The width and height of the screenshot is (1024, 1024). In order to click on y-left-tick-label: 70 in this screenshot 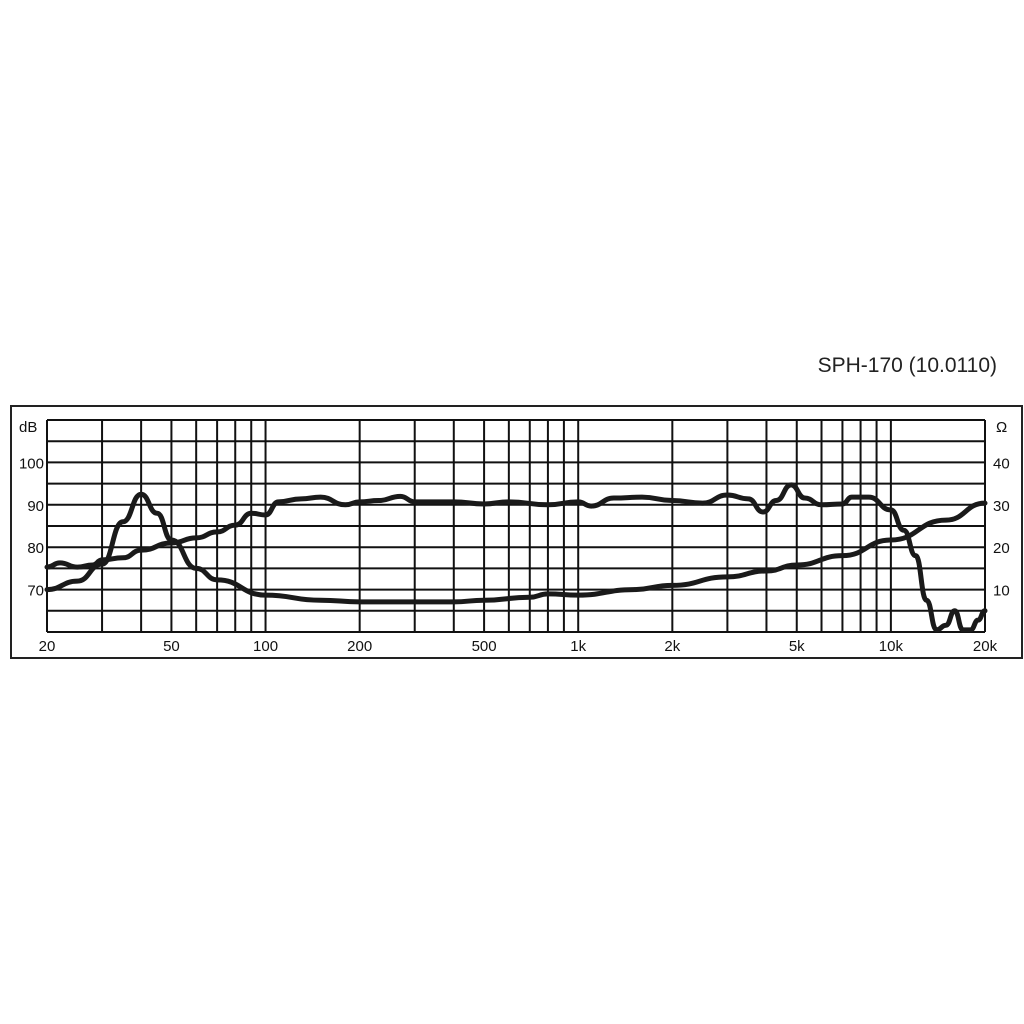, I will do `click(35, 591)`.